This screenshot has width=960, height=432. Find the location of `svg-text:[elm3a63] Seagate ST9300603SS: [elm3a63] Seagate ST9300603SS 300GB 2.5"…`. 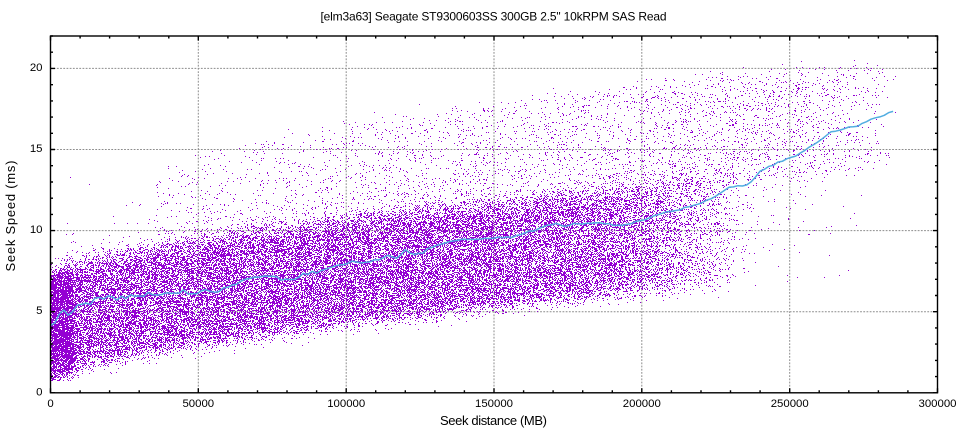

svg-text:[elm3a63] Seagate ST9300603SS: [elm3a63] Seagate ST9300603SS 300GB 2.5"… is located at coordinates (494, 16).